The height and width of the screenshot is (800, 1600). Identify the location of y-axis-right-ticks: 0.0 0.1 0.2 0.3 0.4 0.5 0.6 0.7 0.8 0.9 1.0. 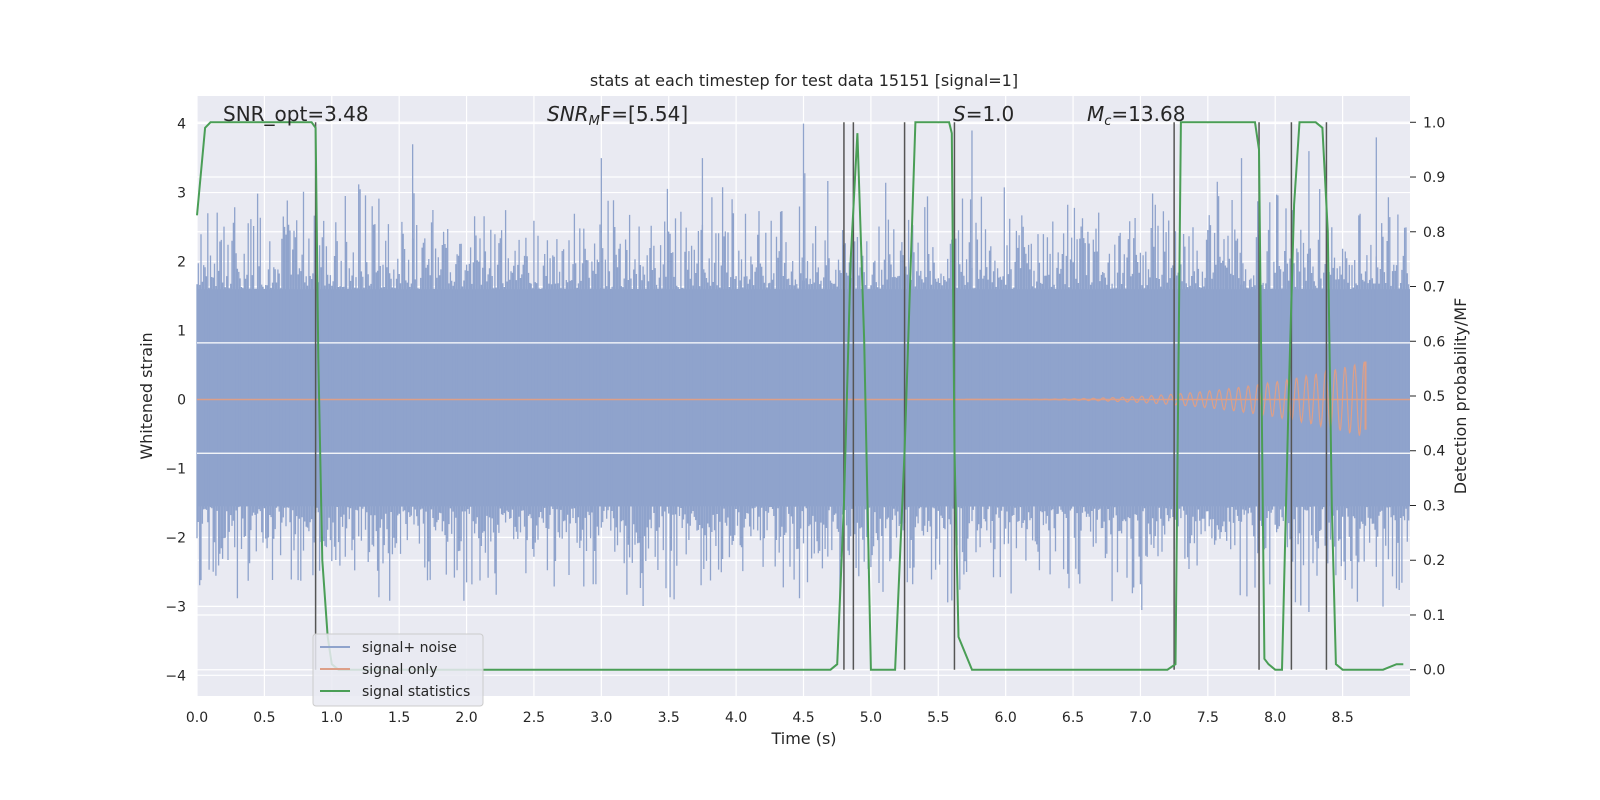
(1427, 397).